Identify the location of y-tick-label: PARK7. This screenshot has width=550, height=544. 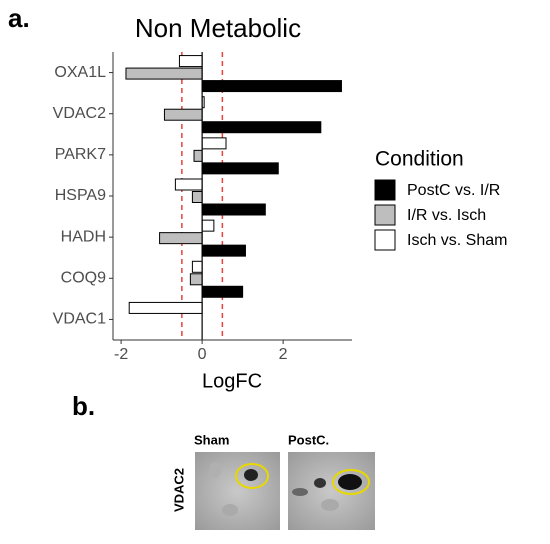
(80, 154).